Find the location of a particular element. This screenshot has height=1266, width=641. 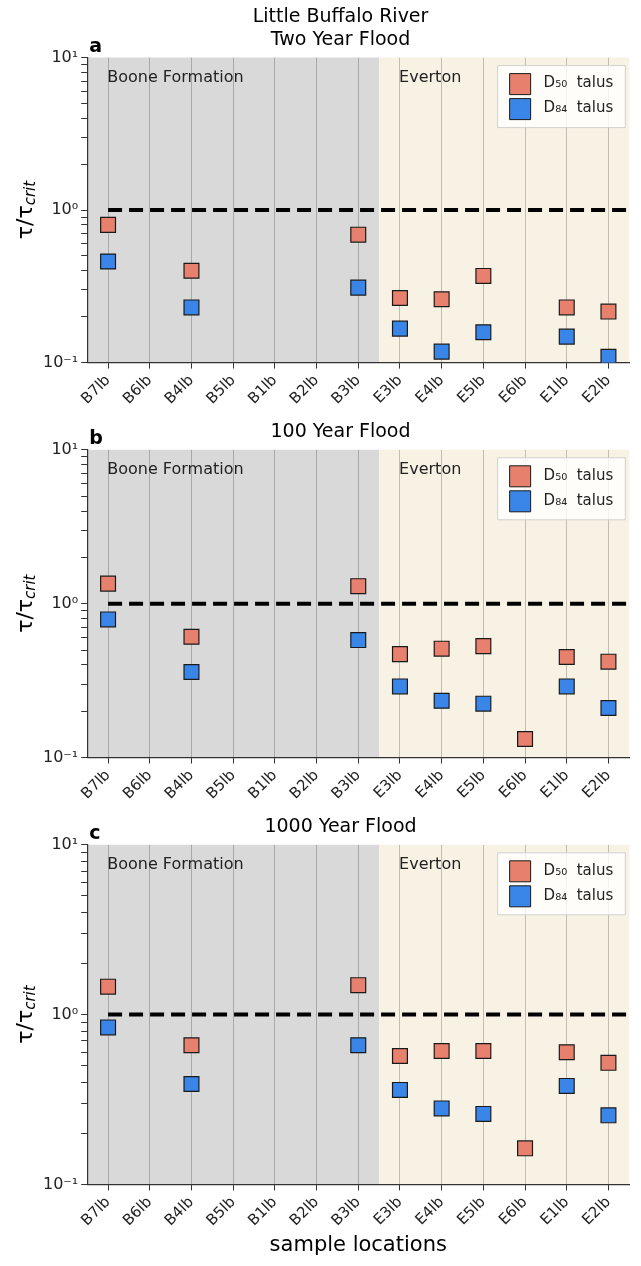

text: b is located at coordinates (96, 437).